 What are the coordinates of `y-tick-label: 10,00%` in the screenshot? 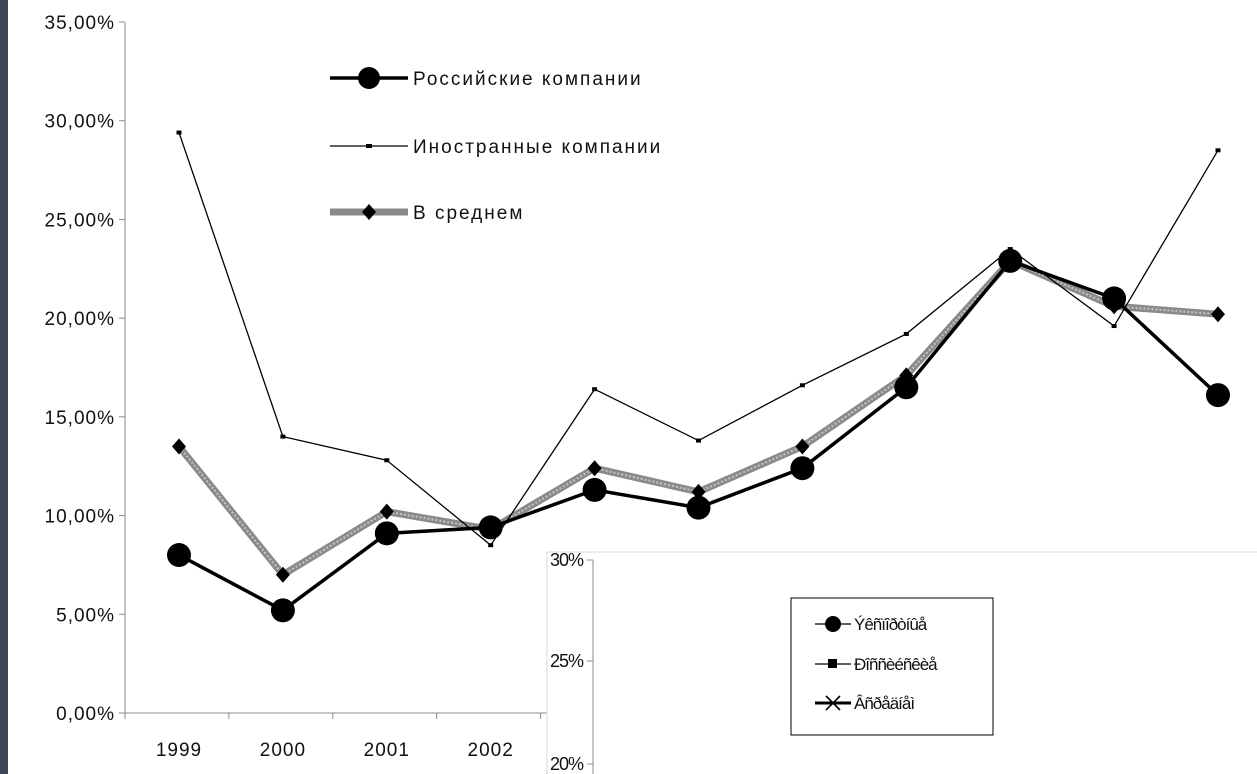 It's located at (80, 517).